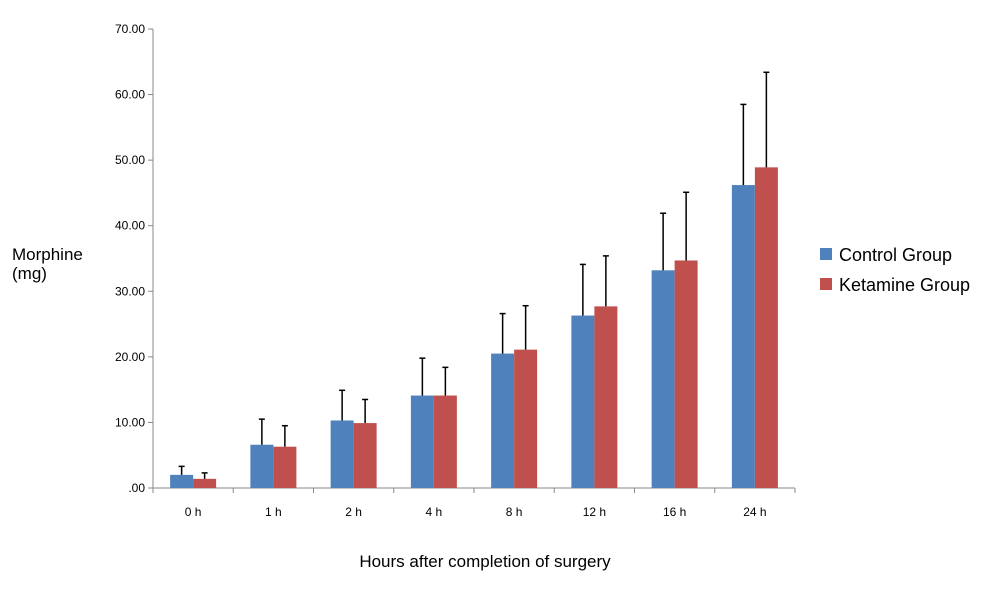 This screenshot has width=1000, height=595. I want to click on x-axis-label: Hours after completion of surgery, so click(485, 561).